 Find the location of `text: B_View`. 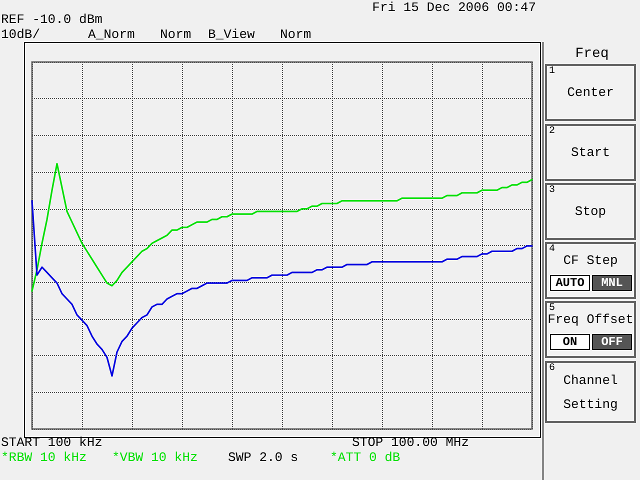

text: B_View is located at coordinates (231, 34).